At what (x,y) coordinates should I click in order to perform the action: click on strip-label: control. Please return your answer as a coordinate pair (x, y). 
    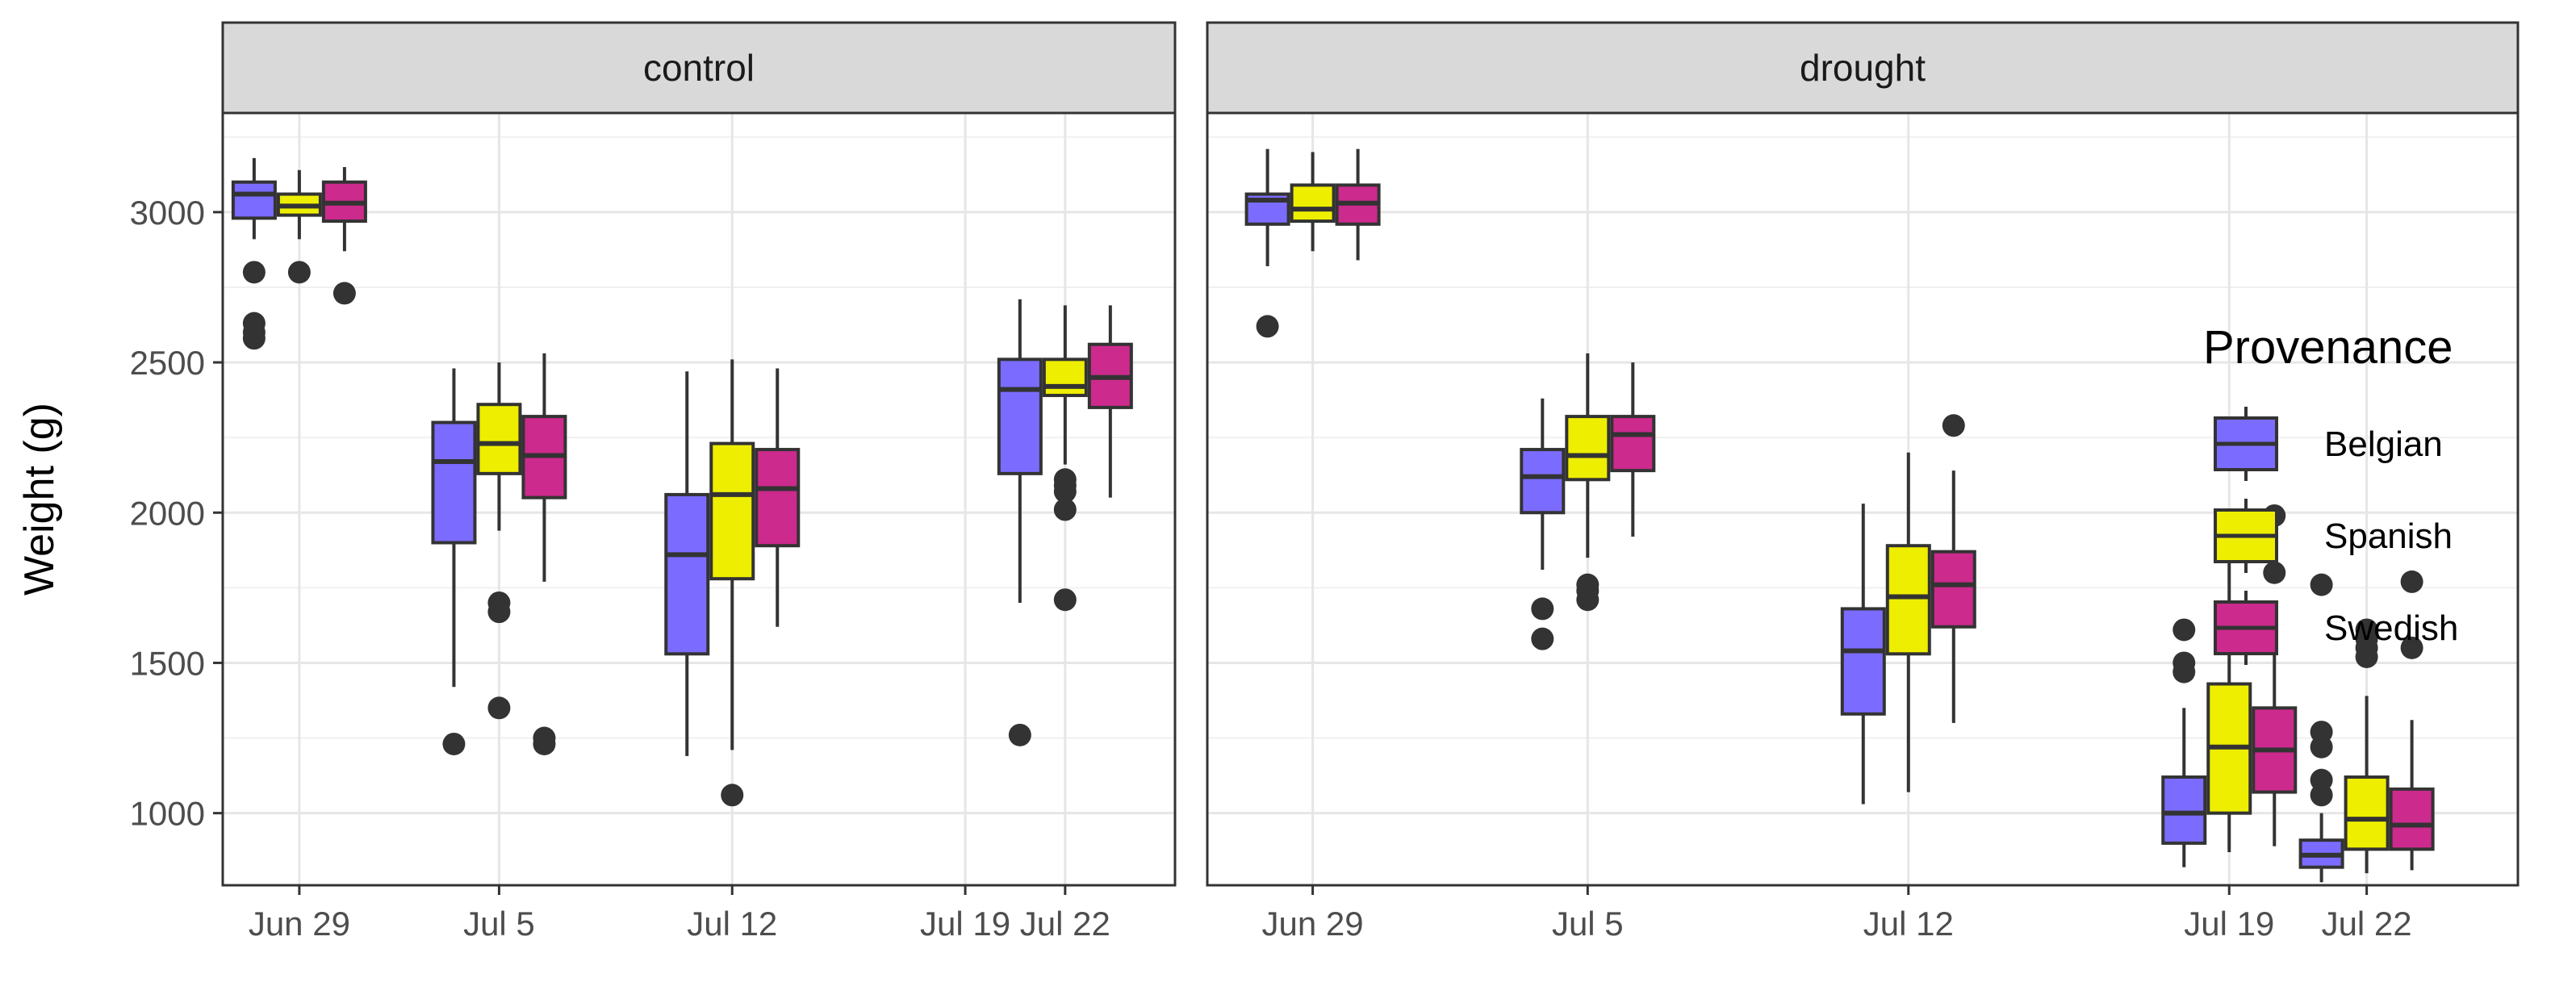
    Looking at the image, I should click on (699, 68).